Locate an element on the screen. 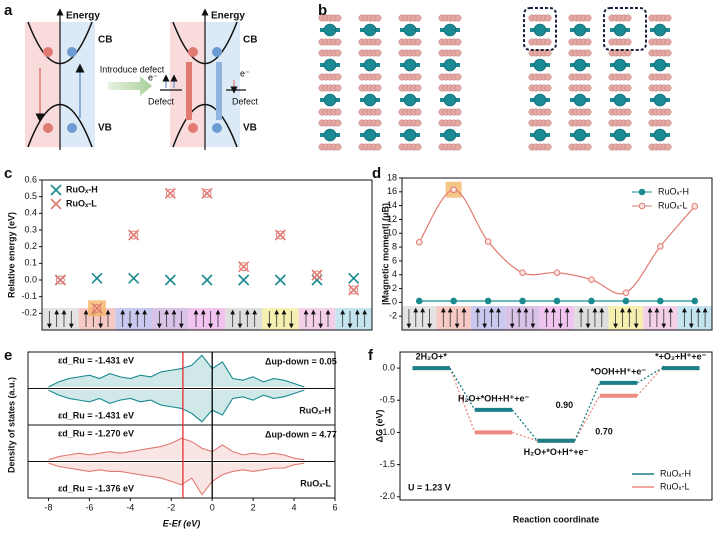  y-tick-label: 14 is located at coordinates (392, 205).